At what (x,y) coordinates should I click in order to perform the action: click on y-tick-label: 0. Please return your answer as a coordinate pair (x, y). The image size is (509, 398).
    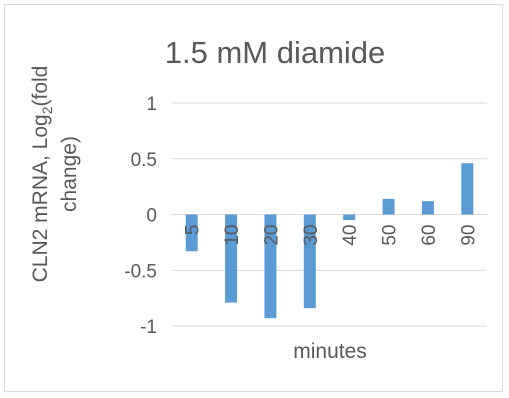
    Looking at the image, I should click on (151, 216).